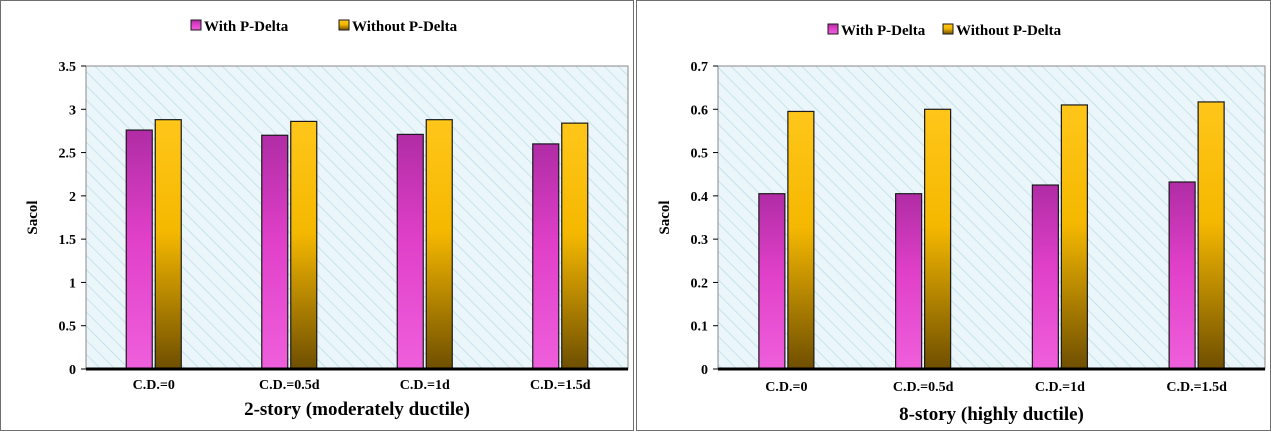 This screenshot has width=1271, height=432. I want to click on y-tick-label: 1.5, so click(68, 240).